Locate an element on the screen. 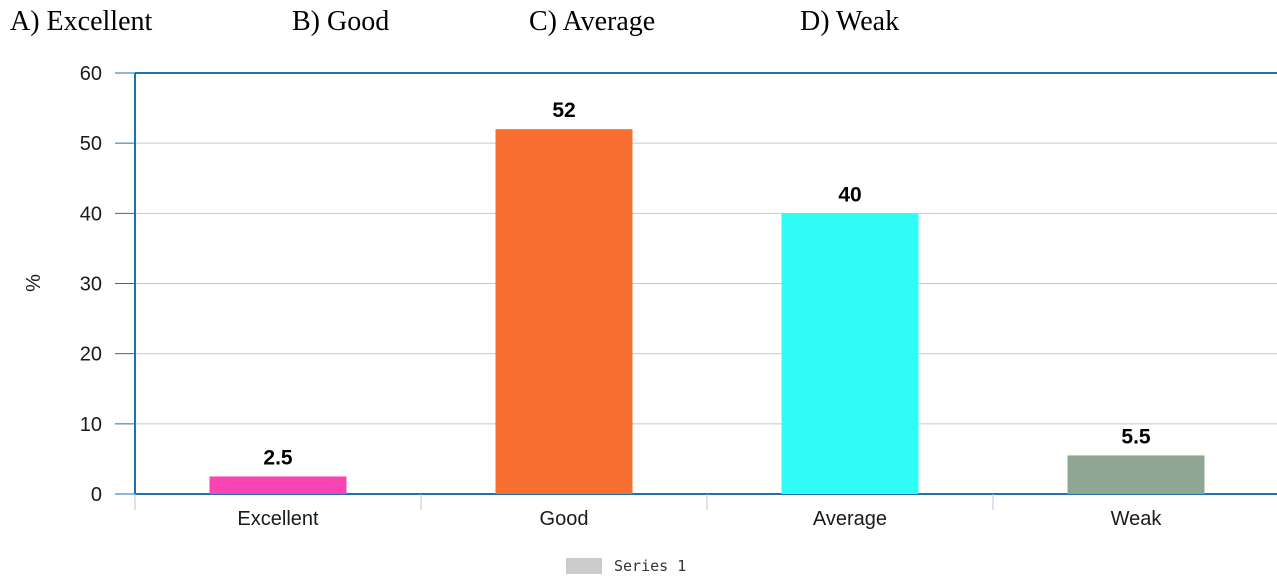  legend-swatch is located at coordinates (584, 566).